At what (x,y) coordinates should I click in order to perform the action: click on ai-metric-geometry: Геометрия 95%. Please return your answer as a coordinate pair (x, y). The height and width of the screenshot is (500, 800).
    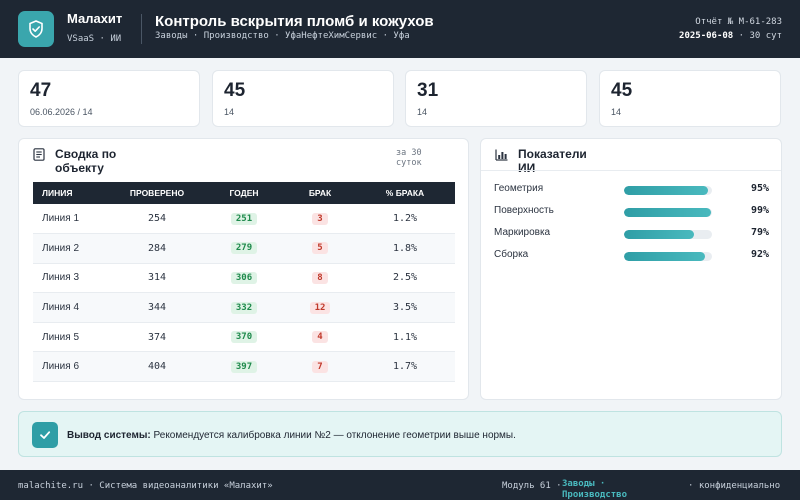
    Looking at the image, I should click on (631, 190).